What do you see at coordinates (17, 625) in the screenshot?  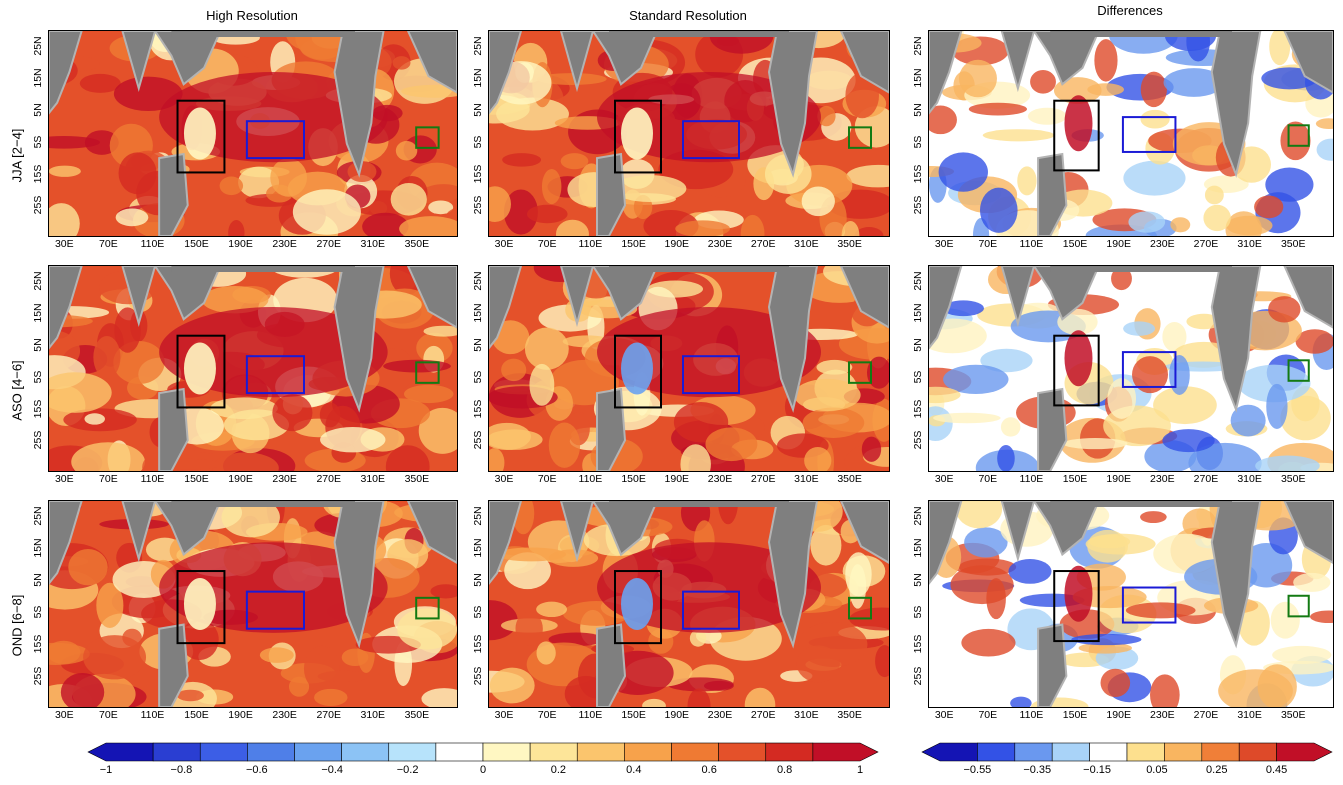 I see `row-label-ond: OND [6−8]` at bounding box center [17, 625].